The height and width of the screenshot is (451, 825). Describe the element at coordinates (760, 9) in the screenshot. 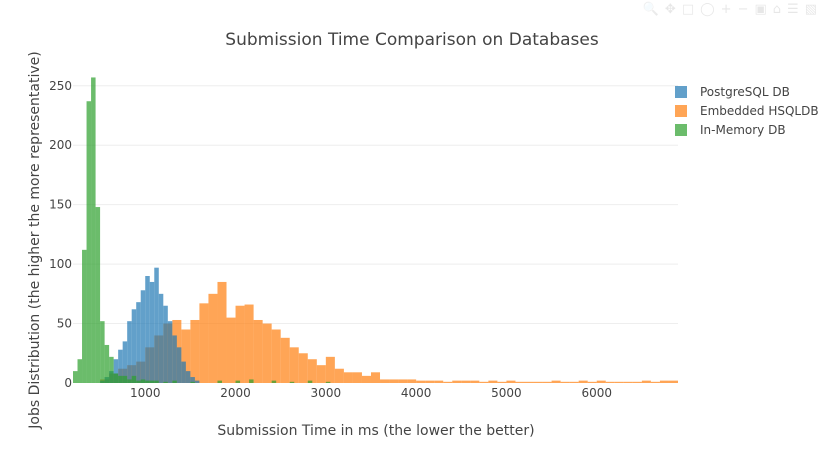

I see `autoscale-icon: ▣` at that location.